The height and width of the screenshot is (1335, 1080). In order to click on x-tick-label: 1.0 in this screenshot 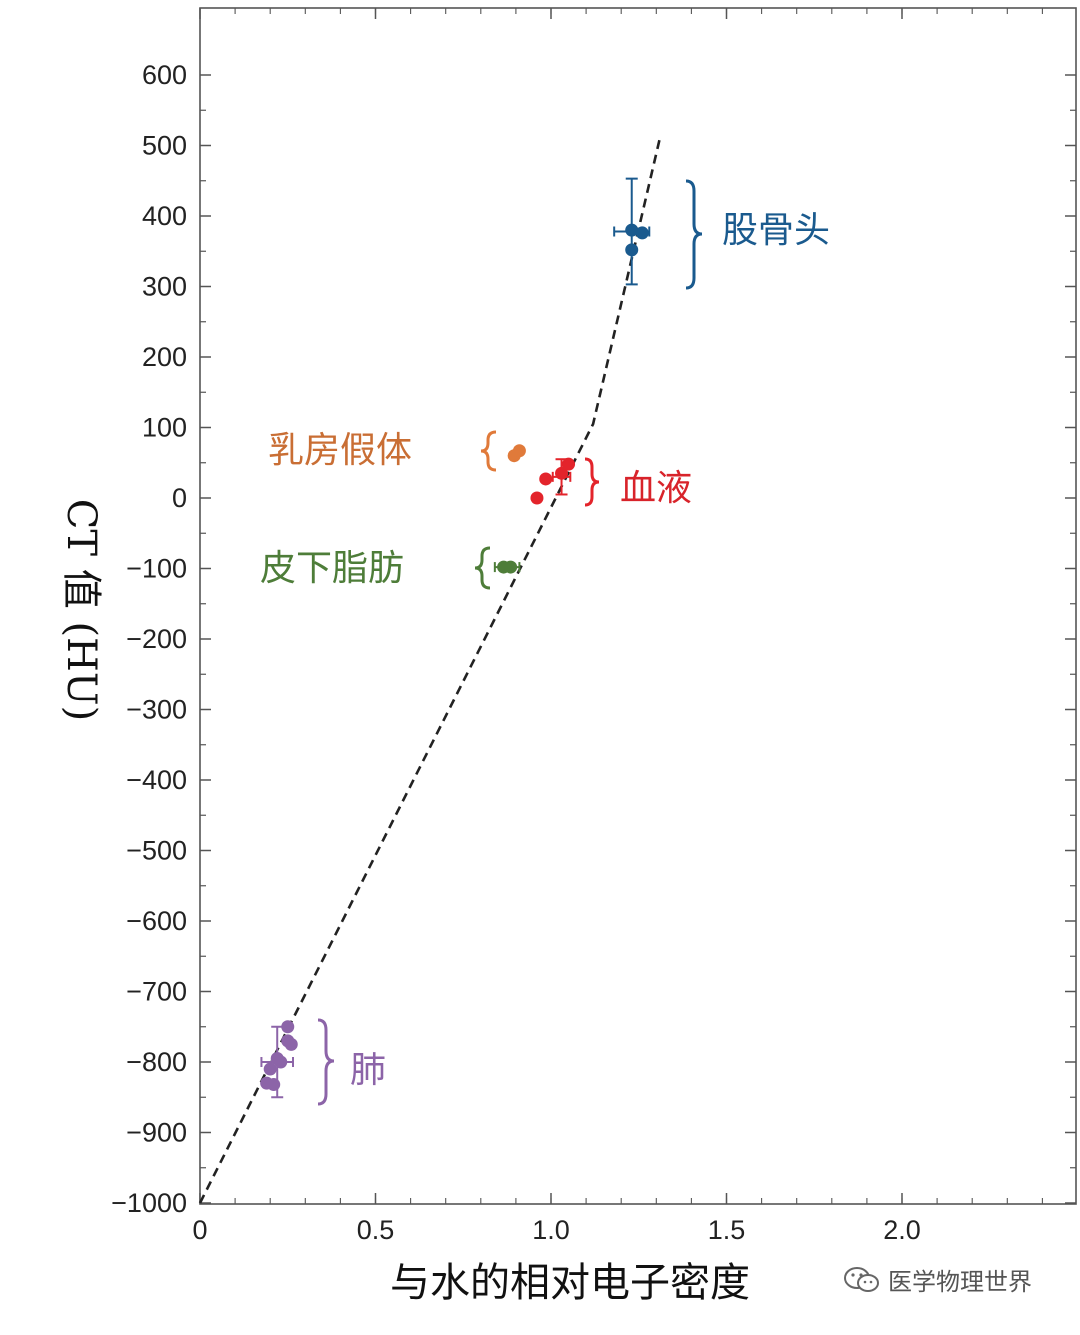, I will do `click(551, 1230)`.